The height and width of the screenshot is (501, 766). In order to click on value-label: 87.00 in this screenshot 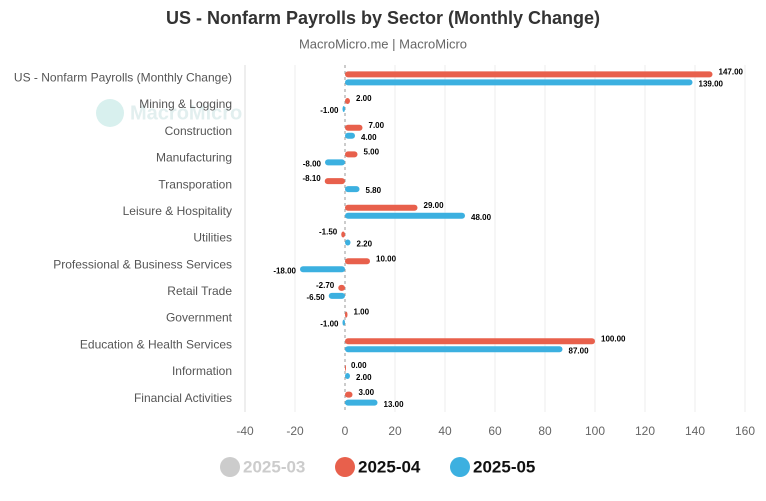, I will do `click(579, 350)`.